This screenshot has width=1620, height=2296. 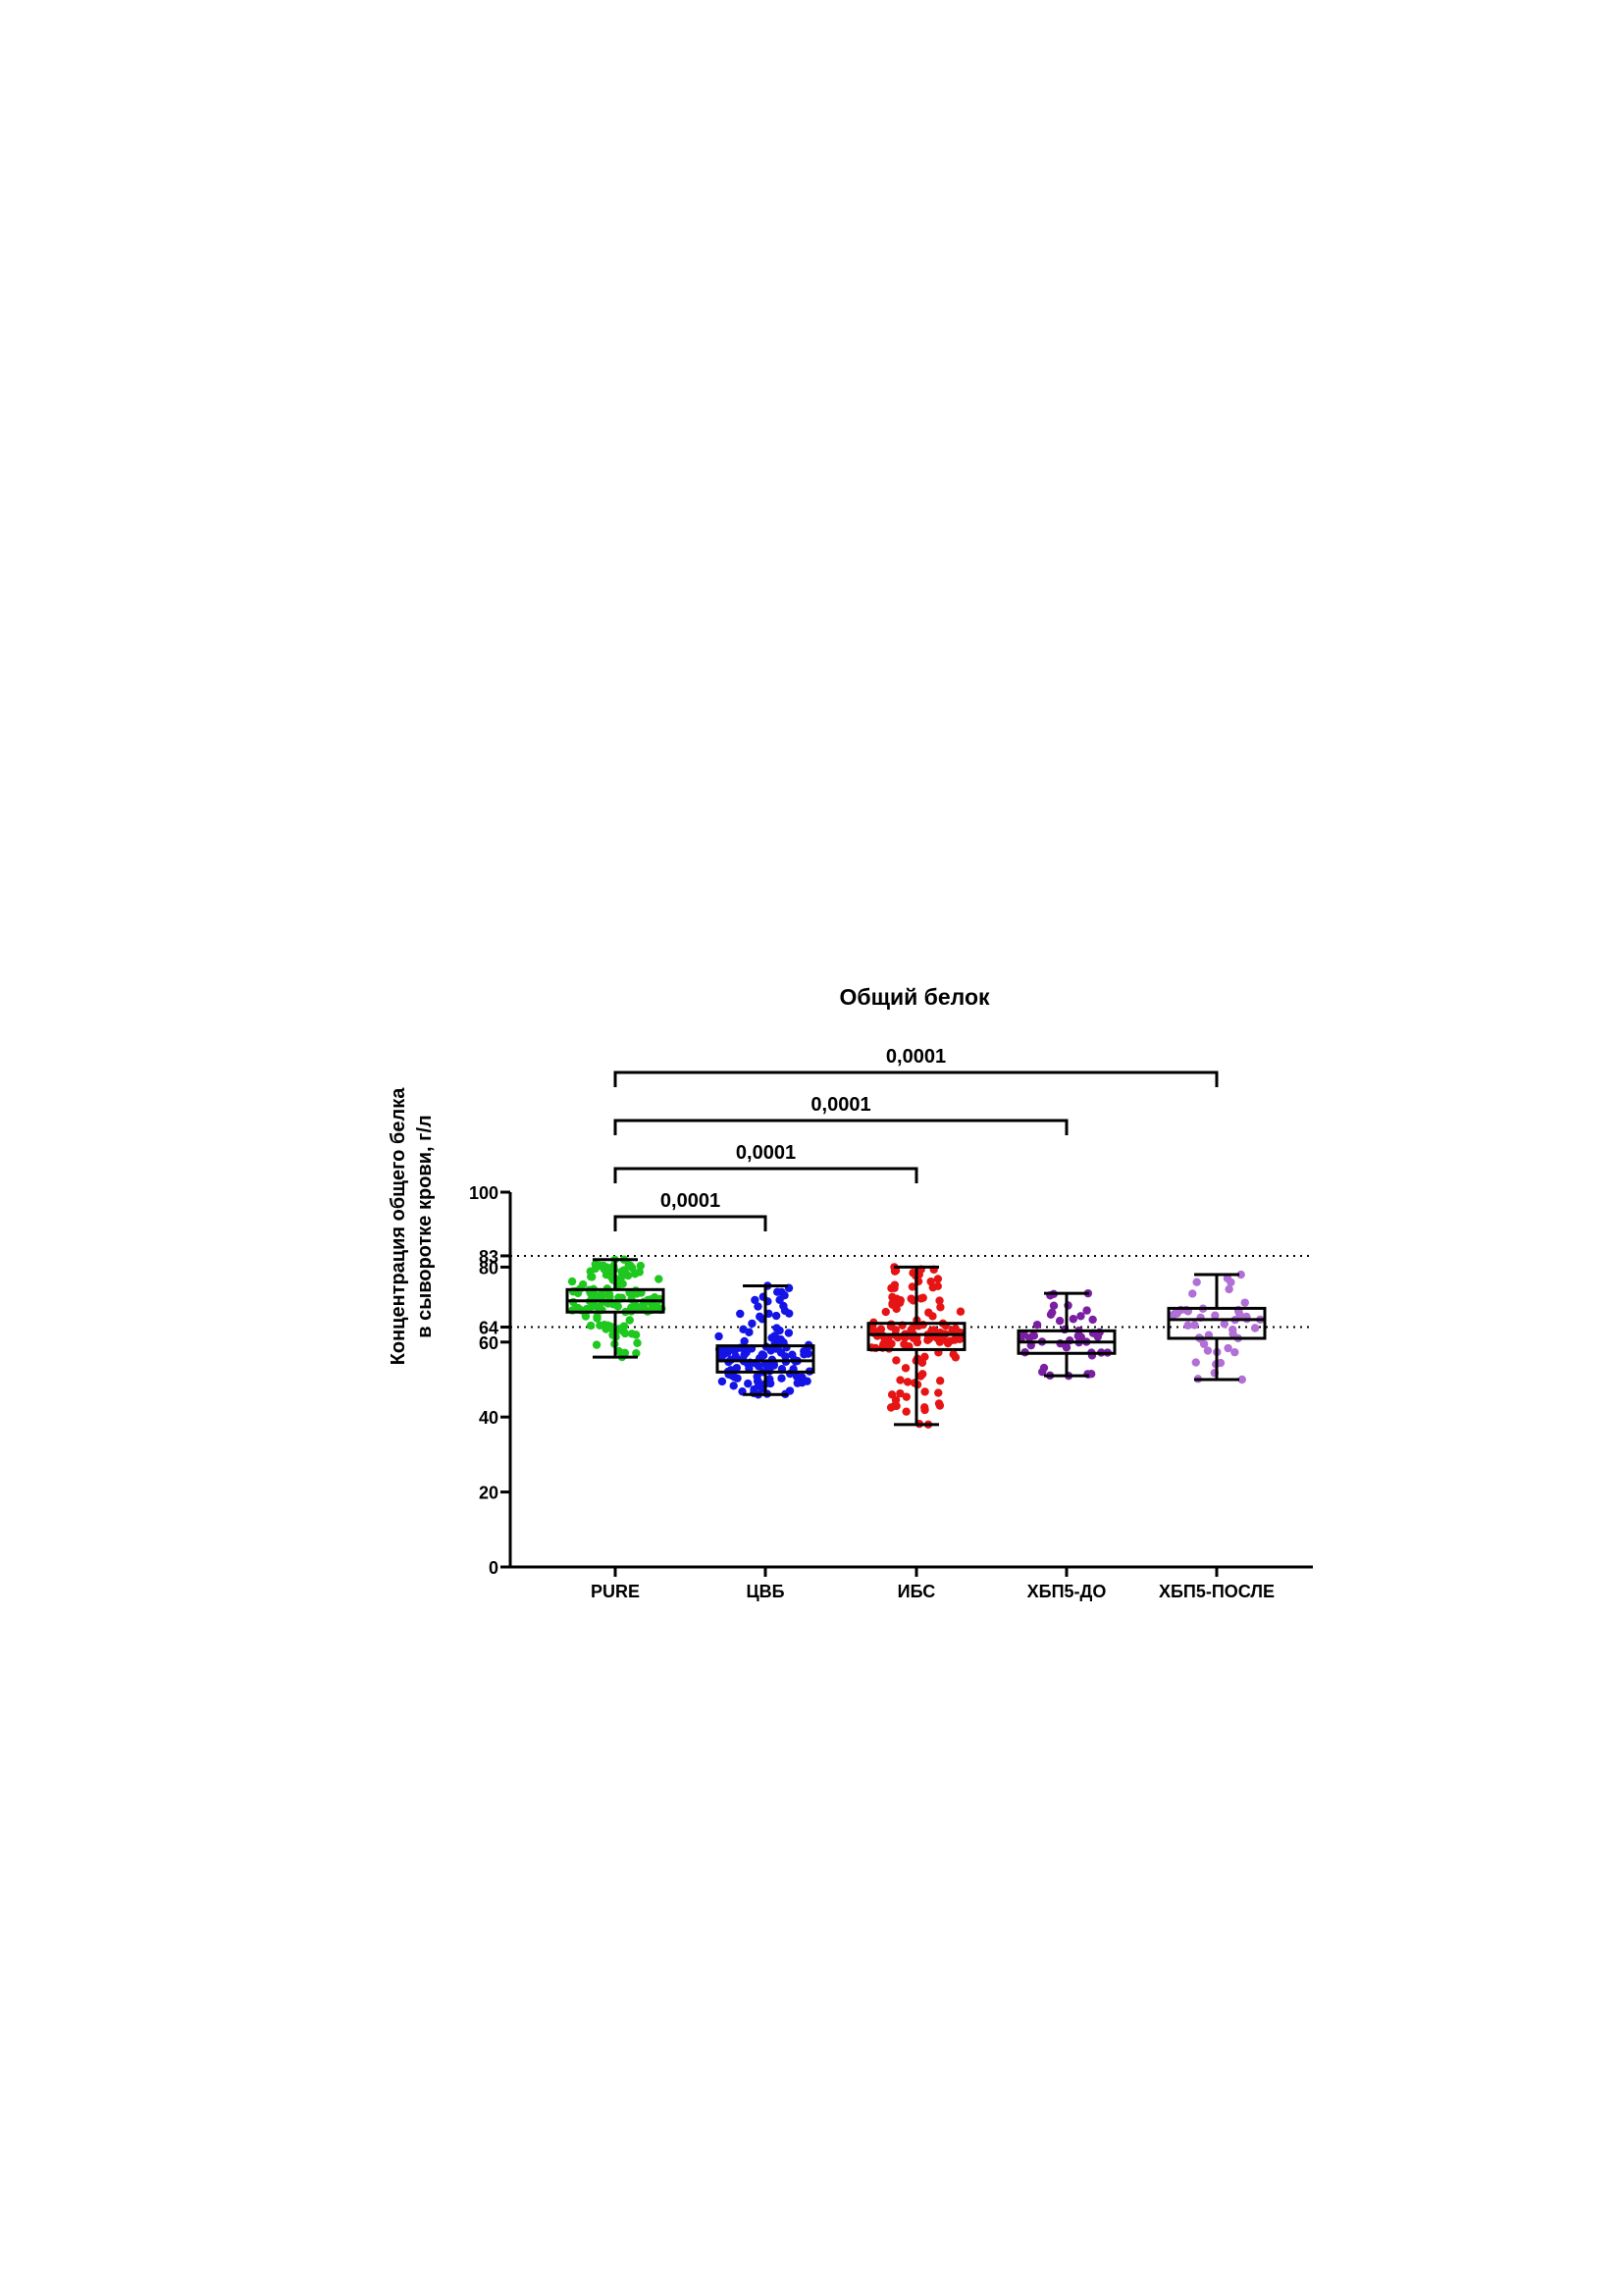 I want to click on significance-bracket-2: 0,0001, so click(x=765, y=1162).